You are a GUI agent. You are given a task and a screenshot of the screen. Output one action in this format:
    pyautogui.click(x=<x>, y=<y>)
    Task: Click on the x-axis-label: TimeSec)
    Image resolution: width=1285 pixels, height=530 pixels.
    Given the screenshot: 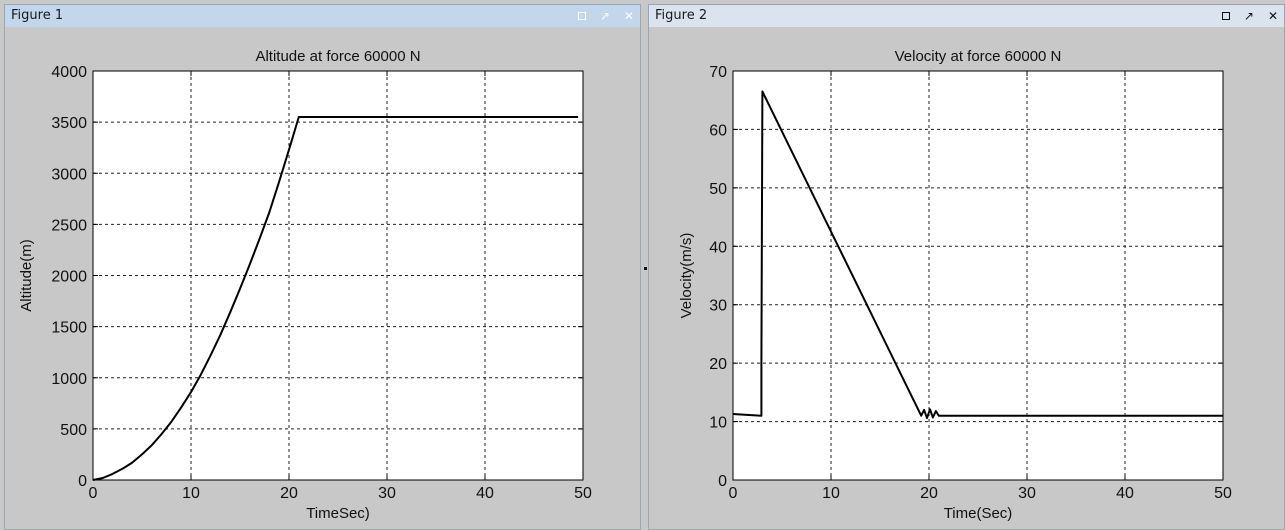 What is the action you would take?
    pyautogui.click(x=338, y=513)
    